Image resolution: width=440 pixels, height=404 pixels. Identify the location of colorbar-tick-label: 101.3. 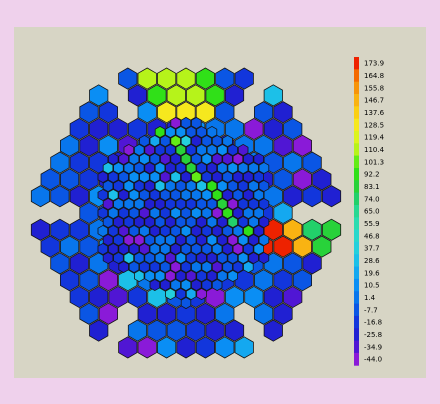
(374, 162).